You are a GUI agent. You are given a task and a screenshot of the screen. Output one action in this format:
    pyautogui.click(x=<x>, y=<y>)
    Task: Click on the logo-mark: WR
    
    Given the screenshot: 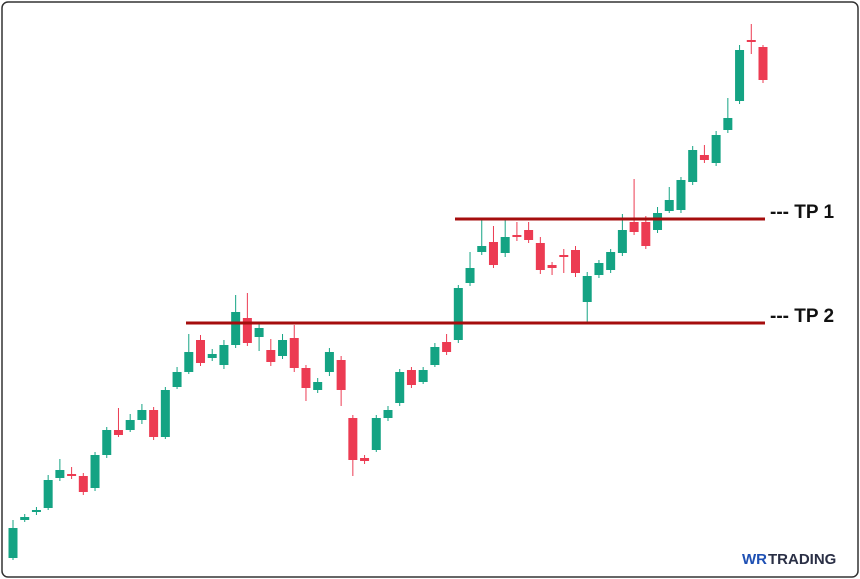 What is the action you would take?
    pyautogui.click(x=754, y=559)
    